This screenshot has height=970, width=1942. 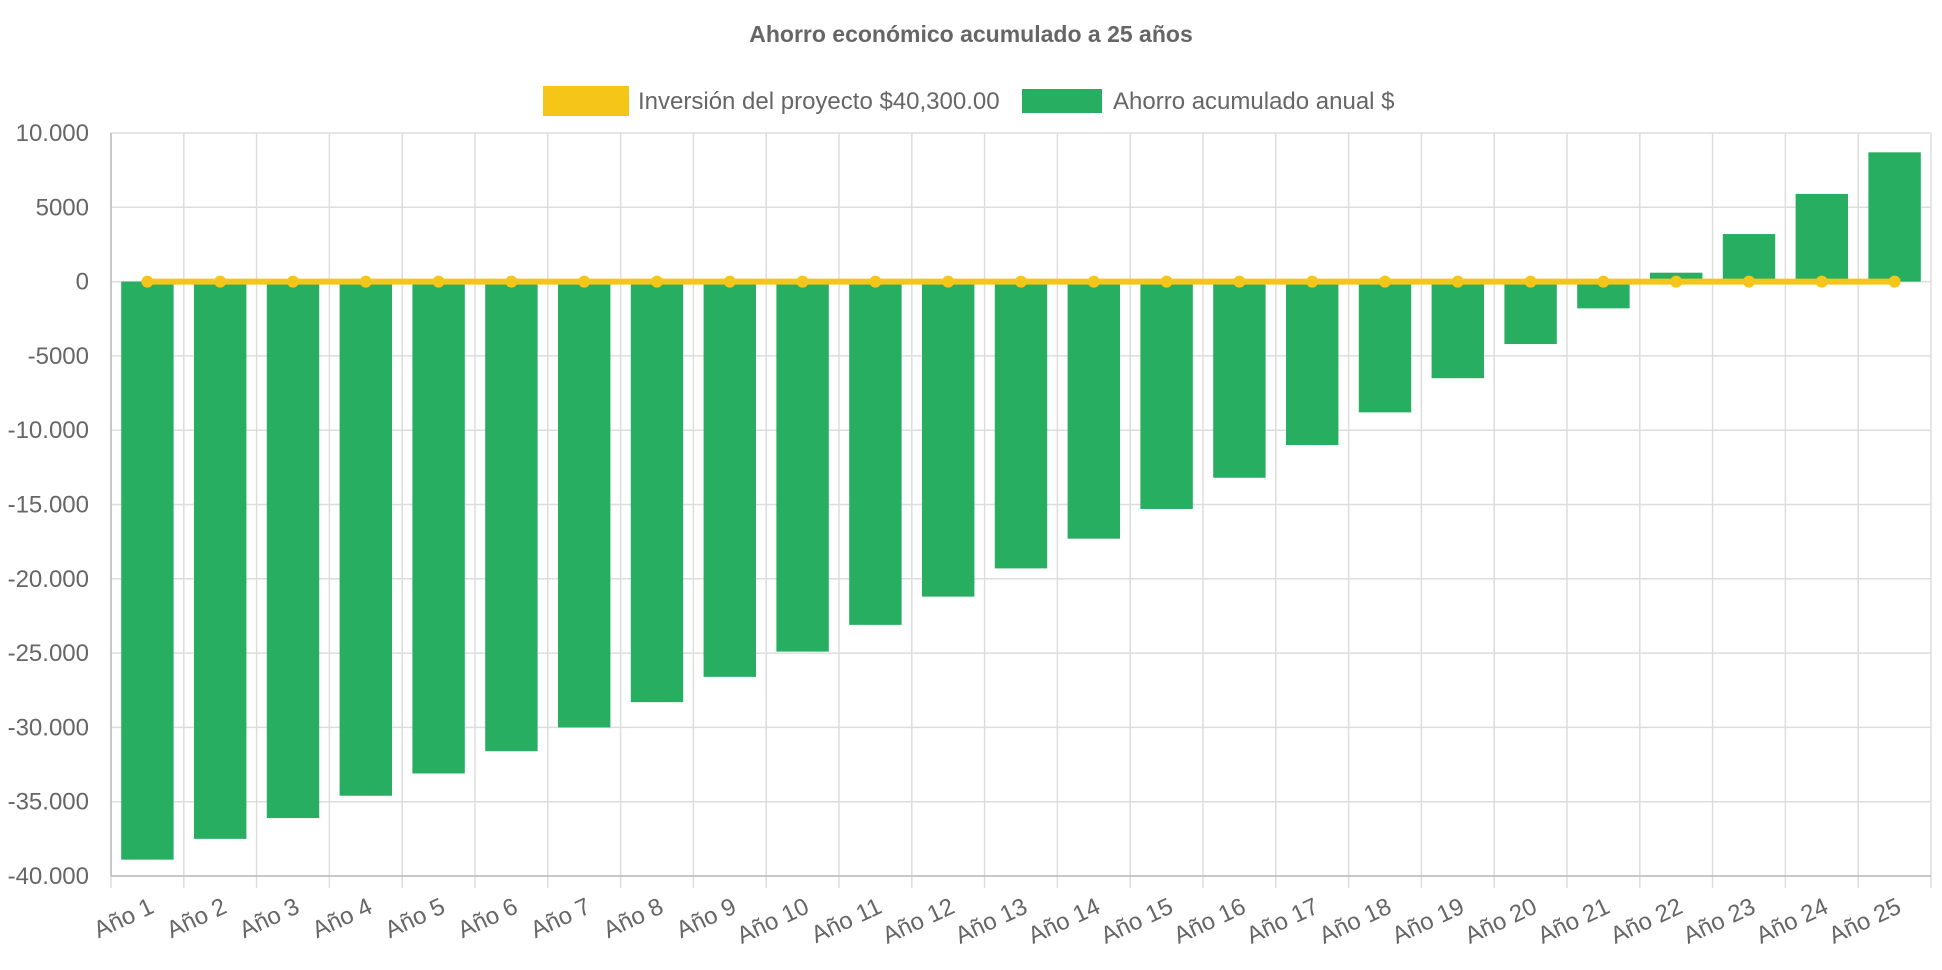 What do you see at coordinates (62, 207) in the screenshot?
I see `y-tick-label: 5000` at bounding box center [62, 207].